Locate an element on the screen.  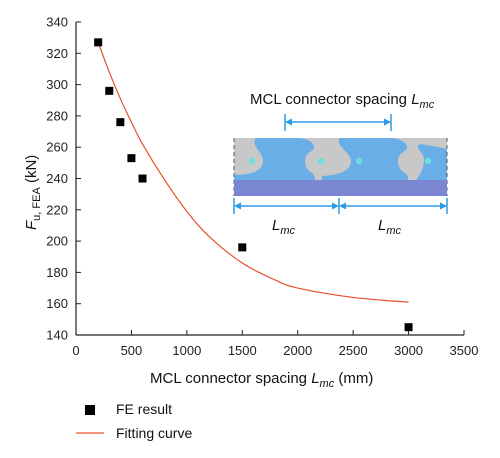
inset-title: MCL connector spacing Lmc is located at coordinates (342, 101).